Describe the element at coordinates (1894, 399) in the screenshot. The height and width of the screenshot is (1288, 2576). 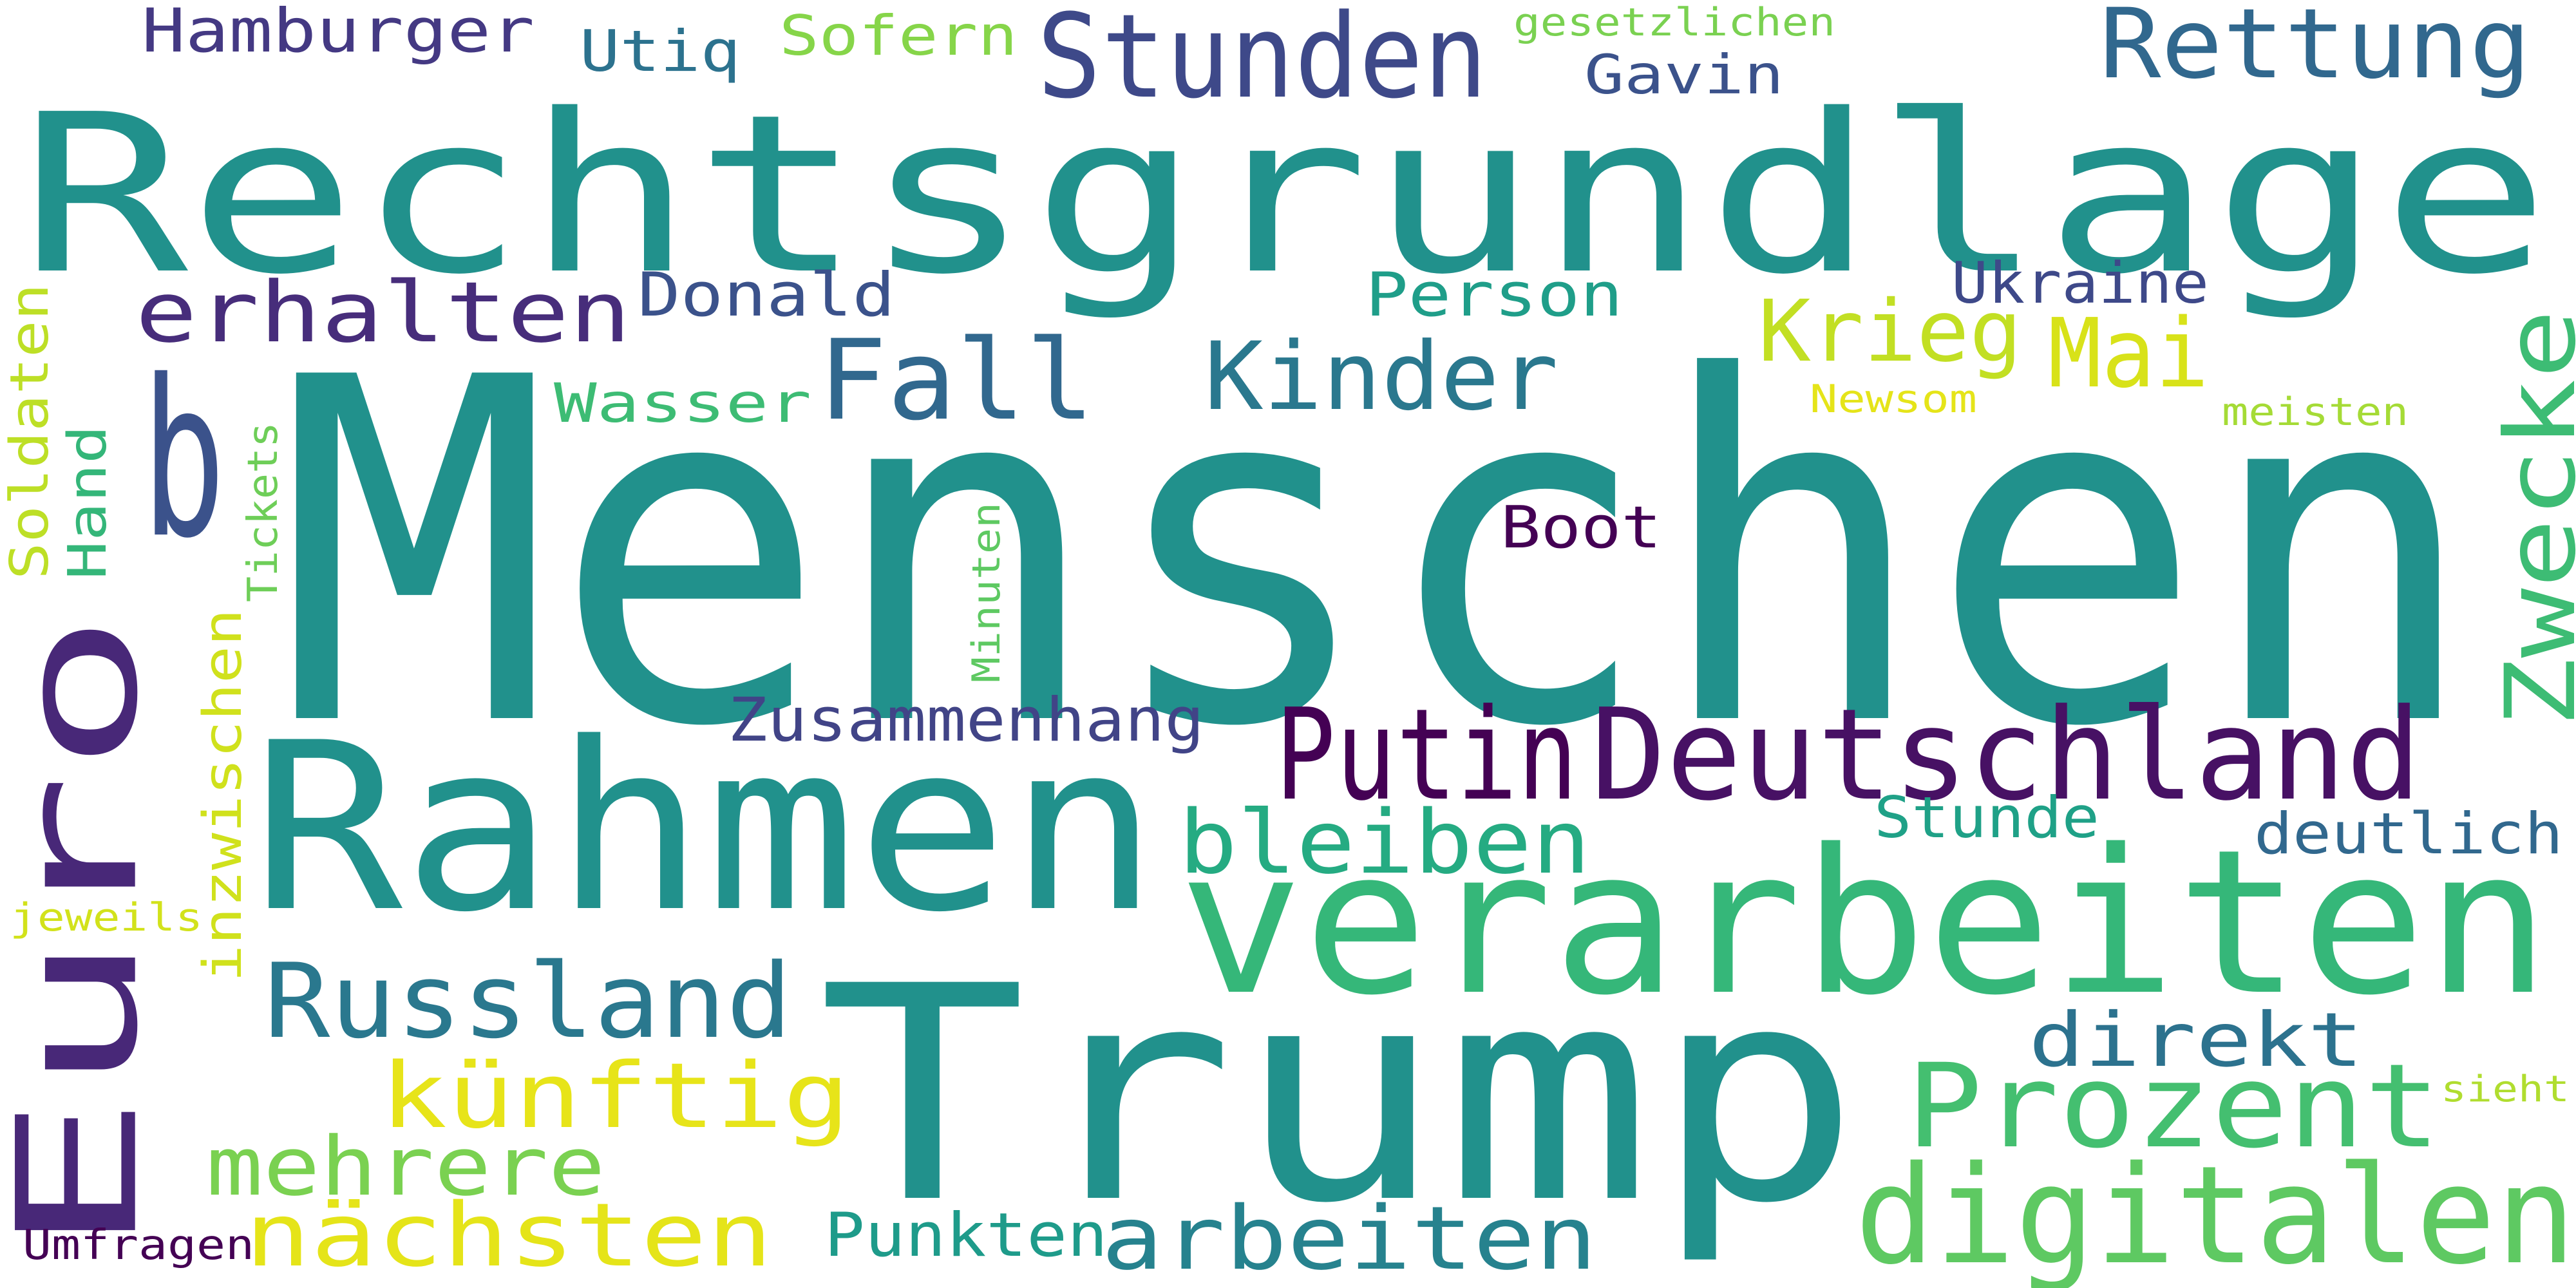
I see `word-46: Newsom` at that location.